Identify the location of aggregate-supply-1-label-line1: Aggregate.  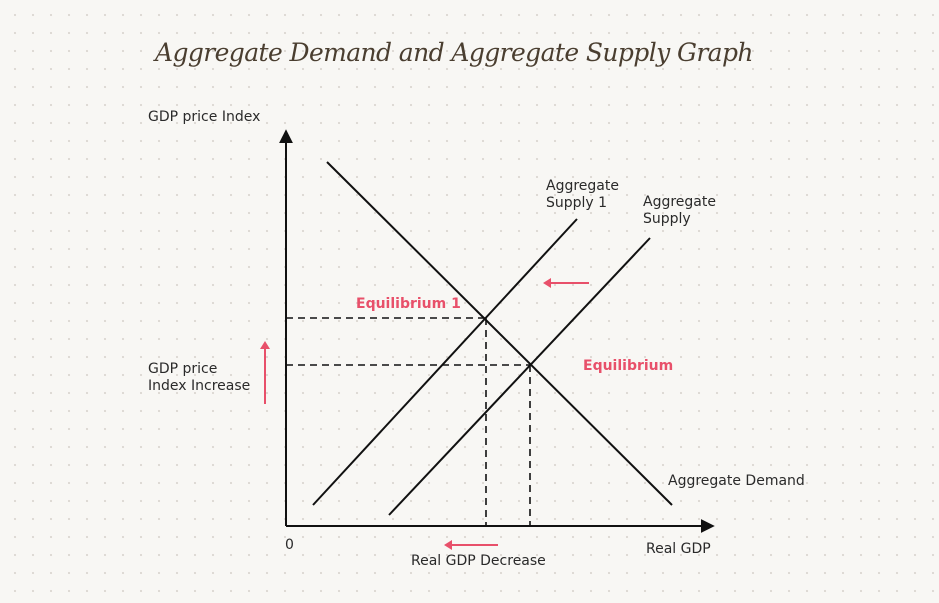
(582, 186).